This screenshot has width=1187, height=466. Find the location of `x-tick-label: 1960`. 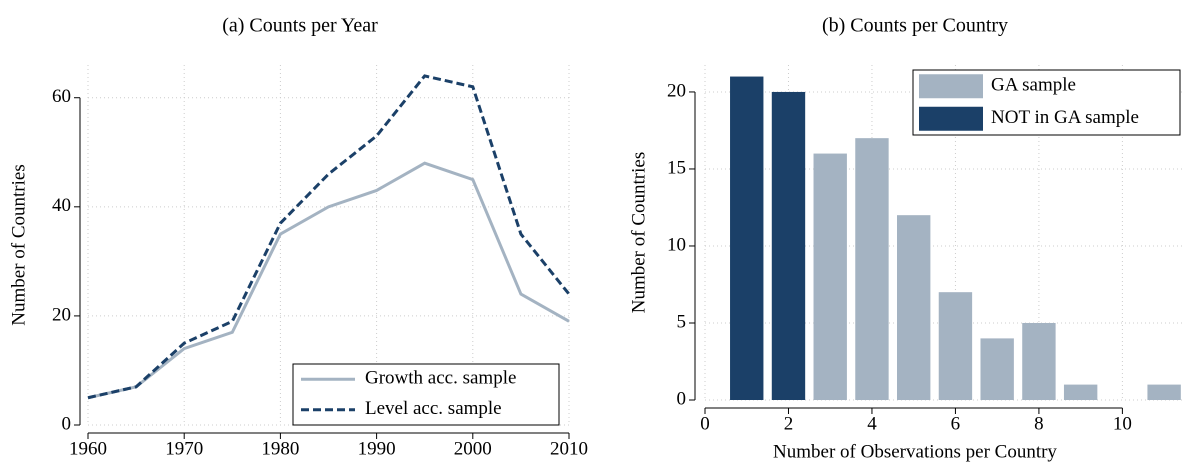

x-tick-label: 1960 is located at coordinates (88, 448).